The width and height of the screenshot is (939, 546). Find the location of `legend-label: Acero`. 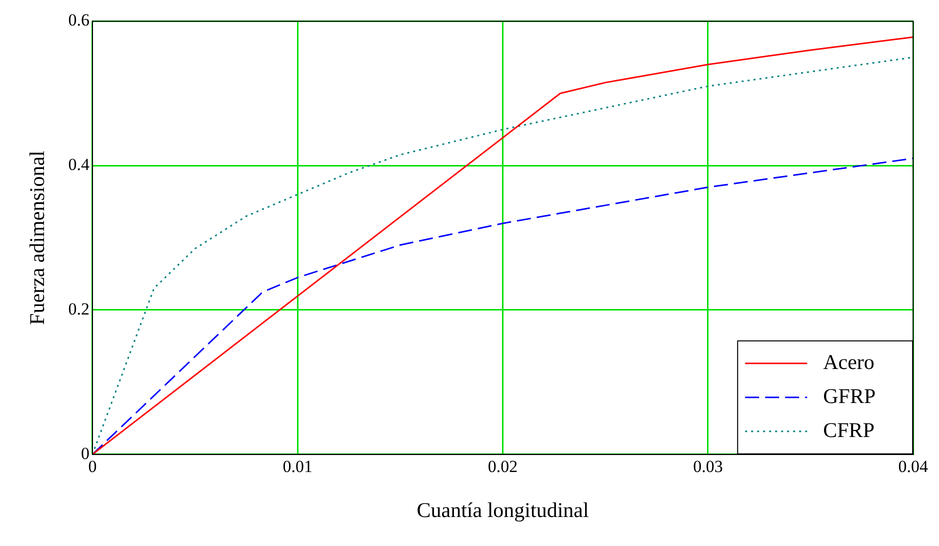

legend-label: Acero is located at coordinates (848, 362).